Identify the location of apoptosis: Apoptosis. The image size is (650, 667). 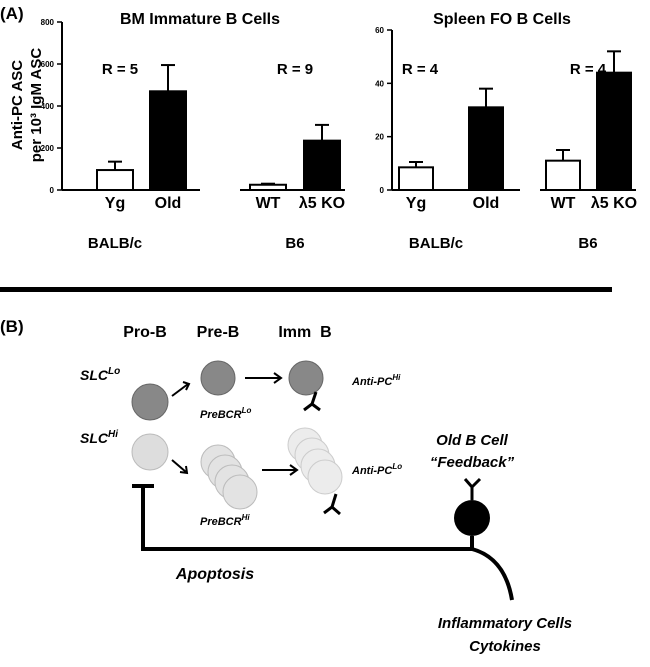
(214, 574).